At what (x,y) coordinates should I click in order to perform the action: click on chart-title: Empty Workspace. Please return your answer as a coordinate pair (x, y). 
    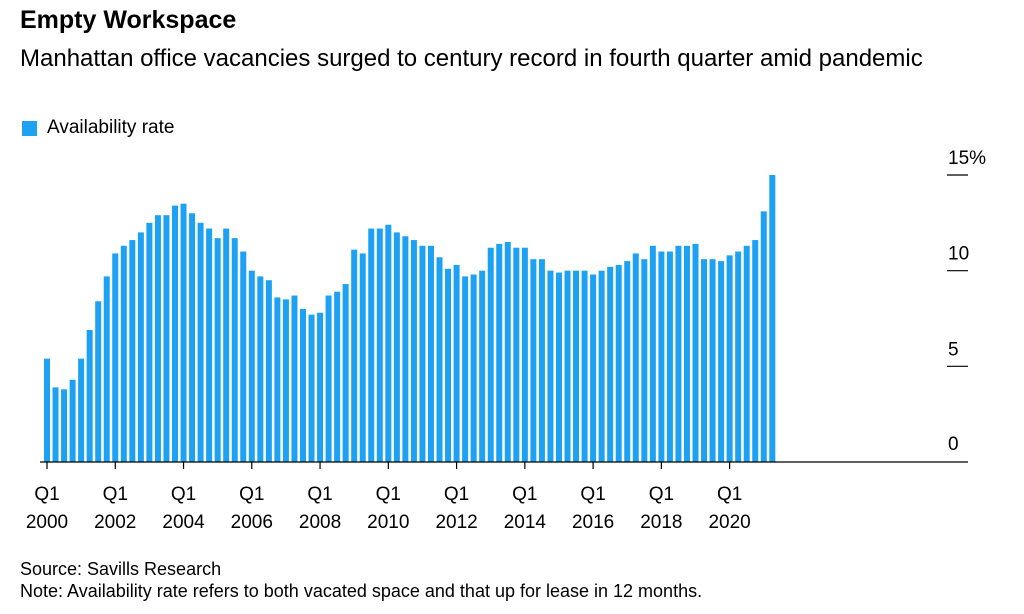
    Looking at the image, I should click on (128, 20).